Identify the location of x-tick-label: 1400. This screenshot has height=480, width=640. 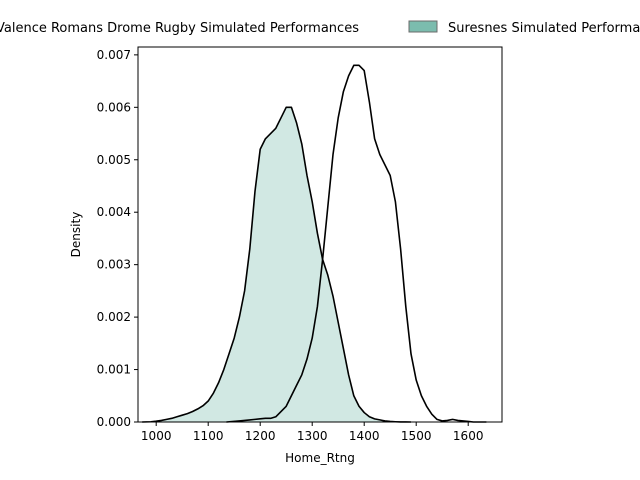
(364, 436).